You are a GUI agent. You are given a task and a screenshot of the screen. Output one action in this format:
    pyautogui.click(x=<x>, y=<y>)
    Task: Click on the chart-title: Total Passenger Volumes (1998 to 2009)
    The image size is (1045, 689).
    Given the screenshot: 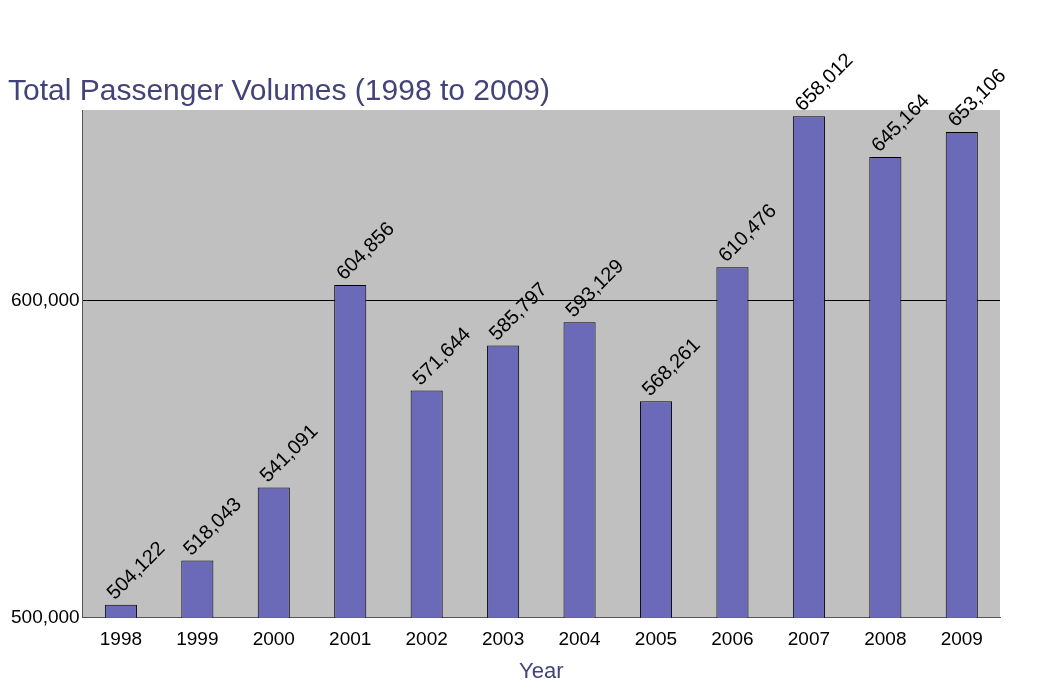 What is the action you would take?
    pyautogui.click(x=279, y=90)
    